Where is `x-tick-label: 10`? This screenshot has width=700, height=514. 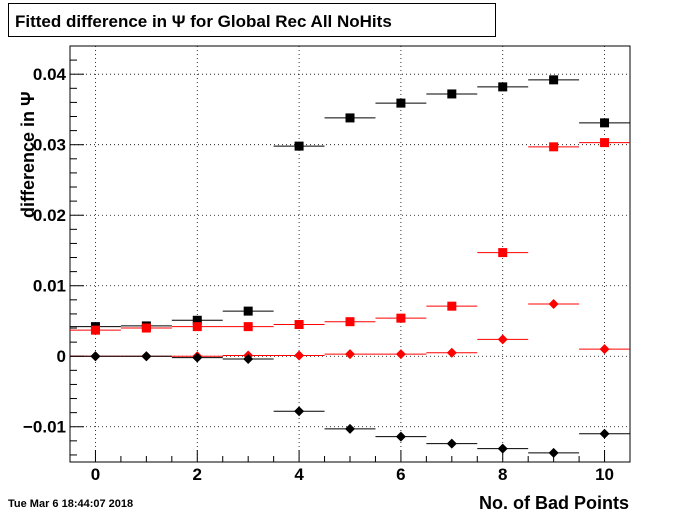
x-tick-label: 10 is located at coordinates (604, 474).